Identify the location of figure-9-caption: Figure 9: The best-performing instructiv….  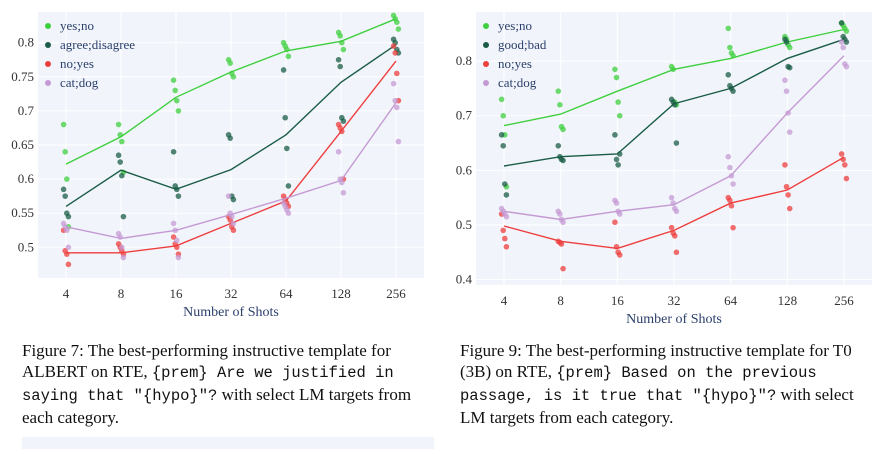
(665, 384).